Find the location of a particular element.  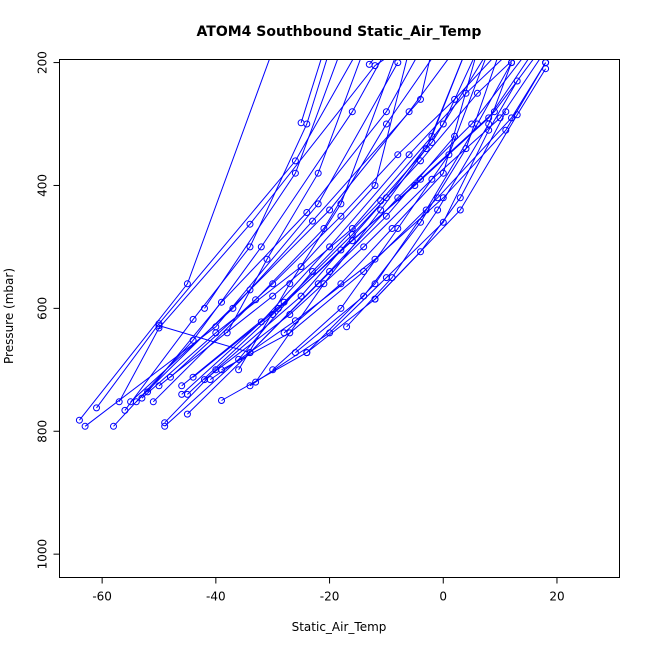

y-tick-label: 800 is located at coordinates (43, 431).